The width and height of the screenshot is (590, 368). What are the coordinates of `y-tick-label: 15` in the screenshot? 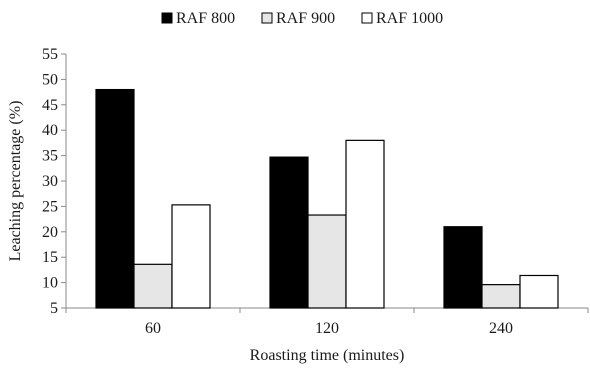 It's located at (50, 257).